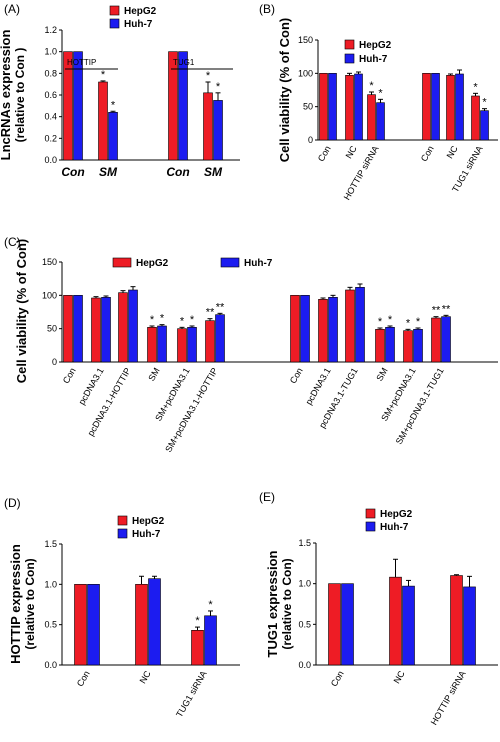 This screenshot has width=500, height=742. I want to click on group-label: TUG1, so click(184, 62).